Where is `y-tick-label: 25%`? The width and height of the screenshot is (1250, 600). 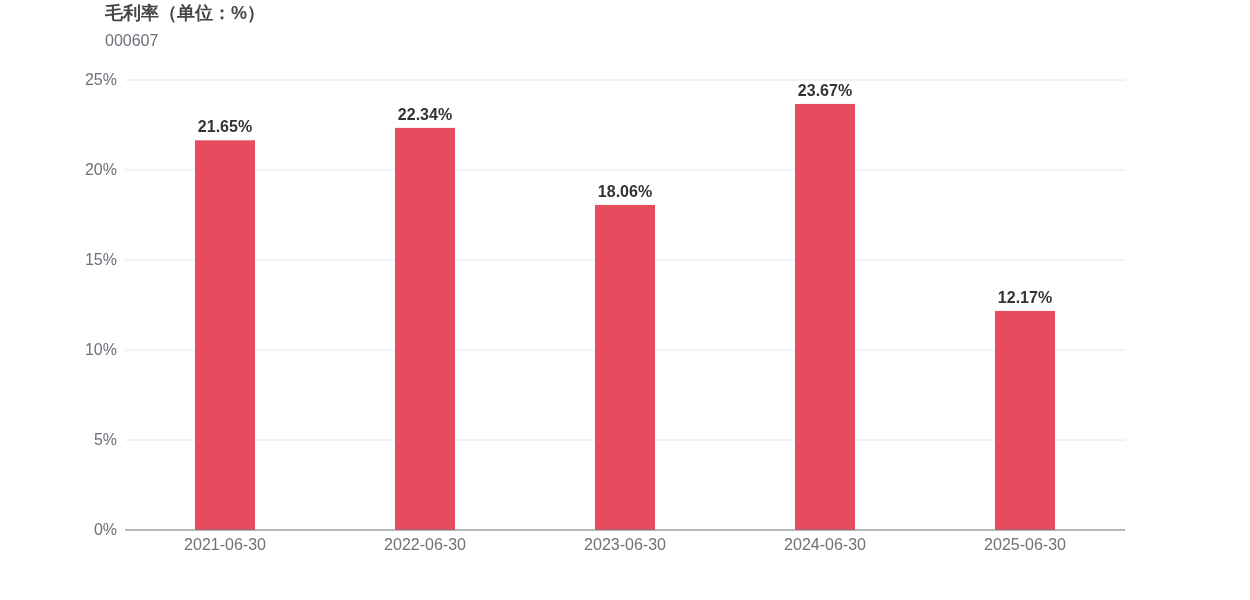
y-tick-label: 25% is located at coordinates (100, 79).